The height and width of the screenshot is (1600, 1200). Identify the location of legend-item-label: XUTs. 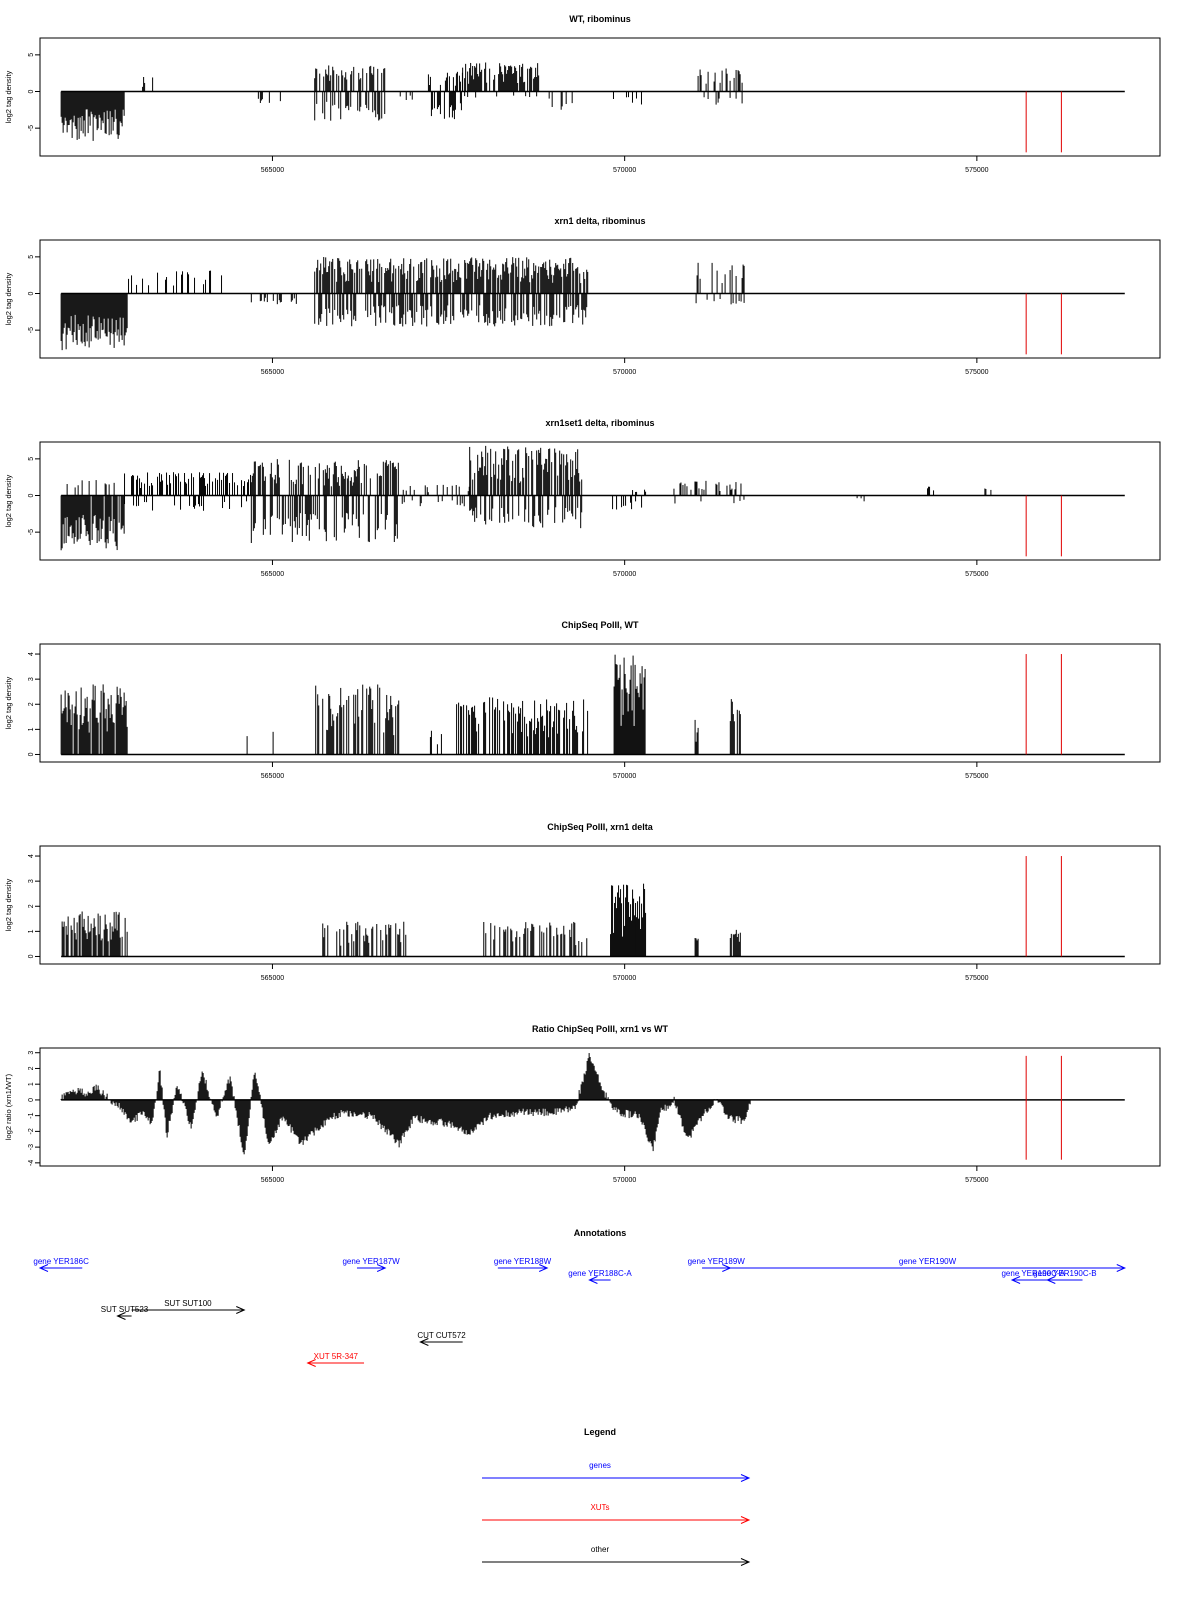
(599, 1507).